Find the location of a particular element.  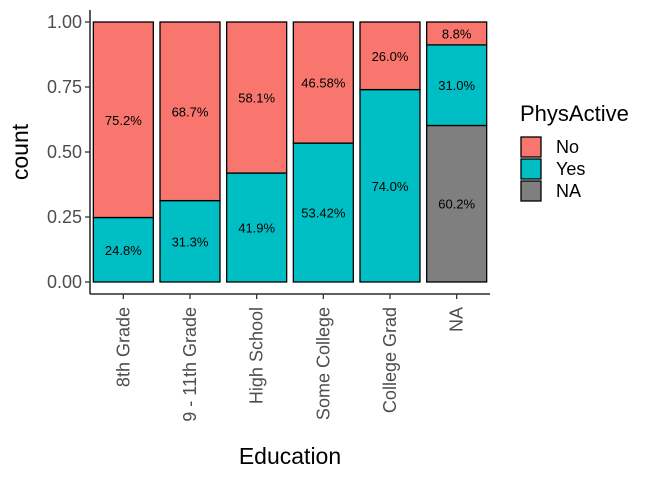

y-tick-label: 0.25 is located at coordinates (64, 217).